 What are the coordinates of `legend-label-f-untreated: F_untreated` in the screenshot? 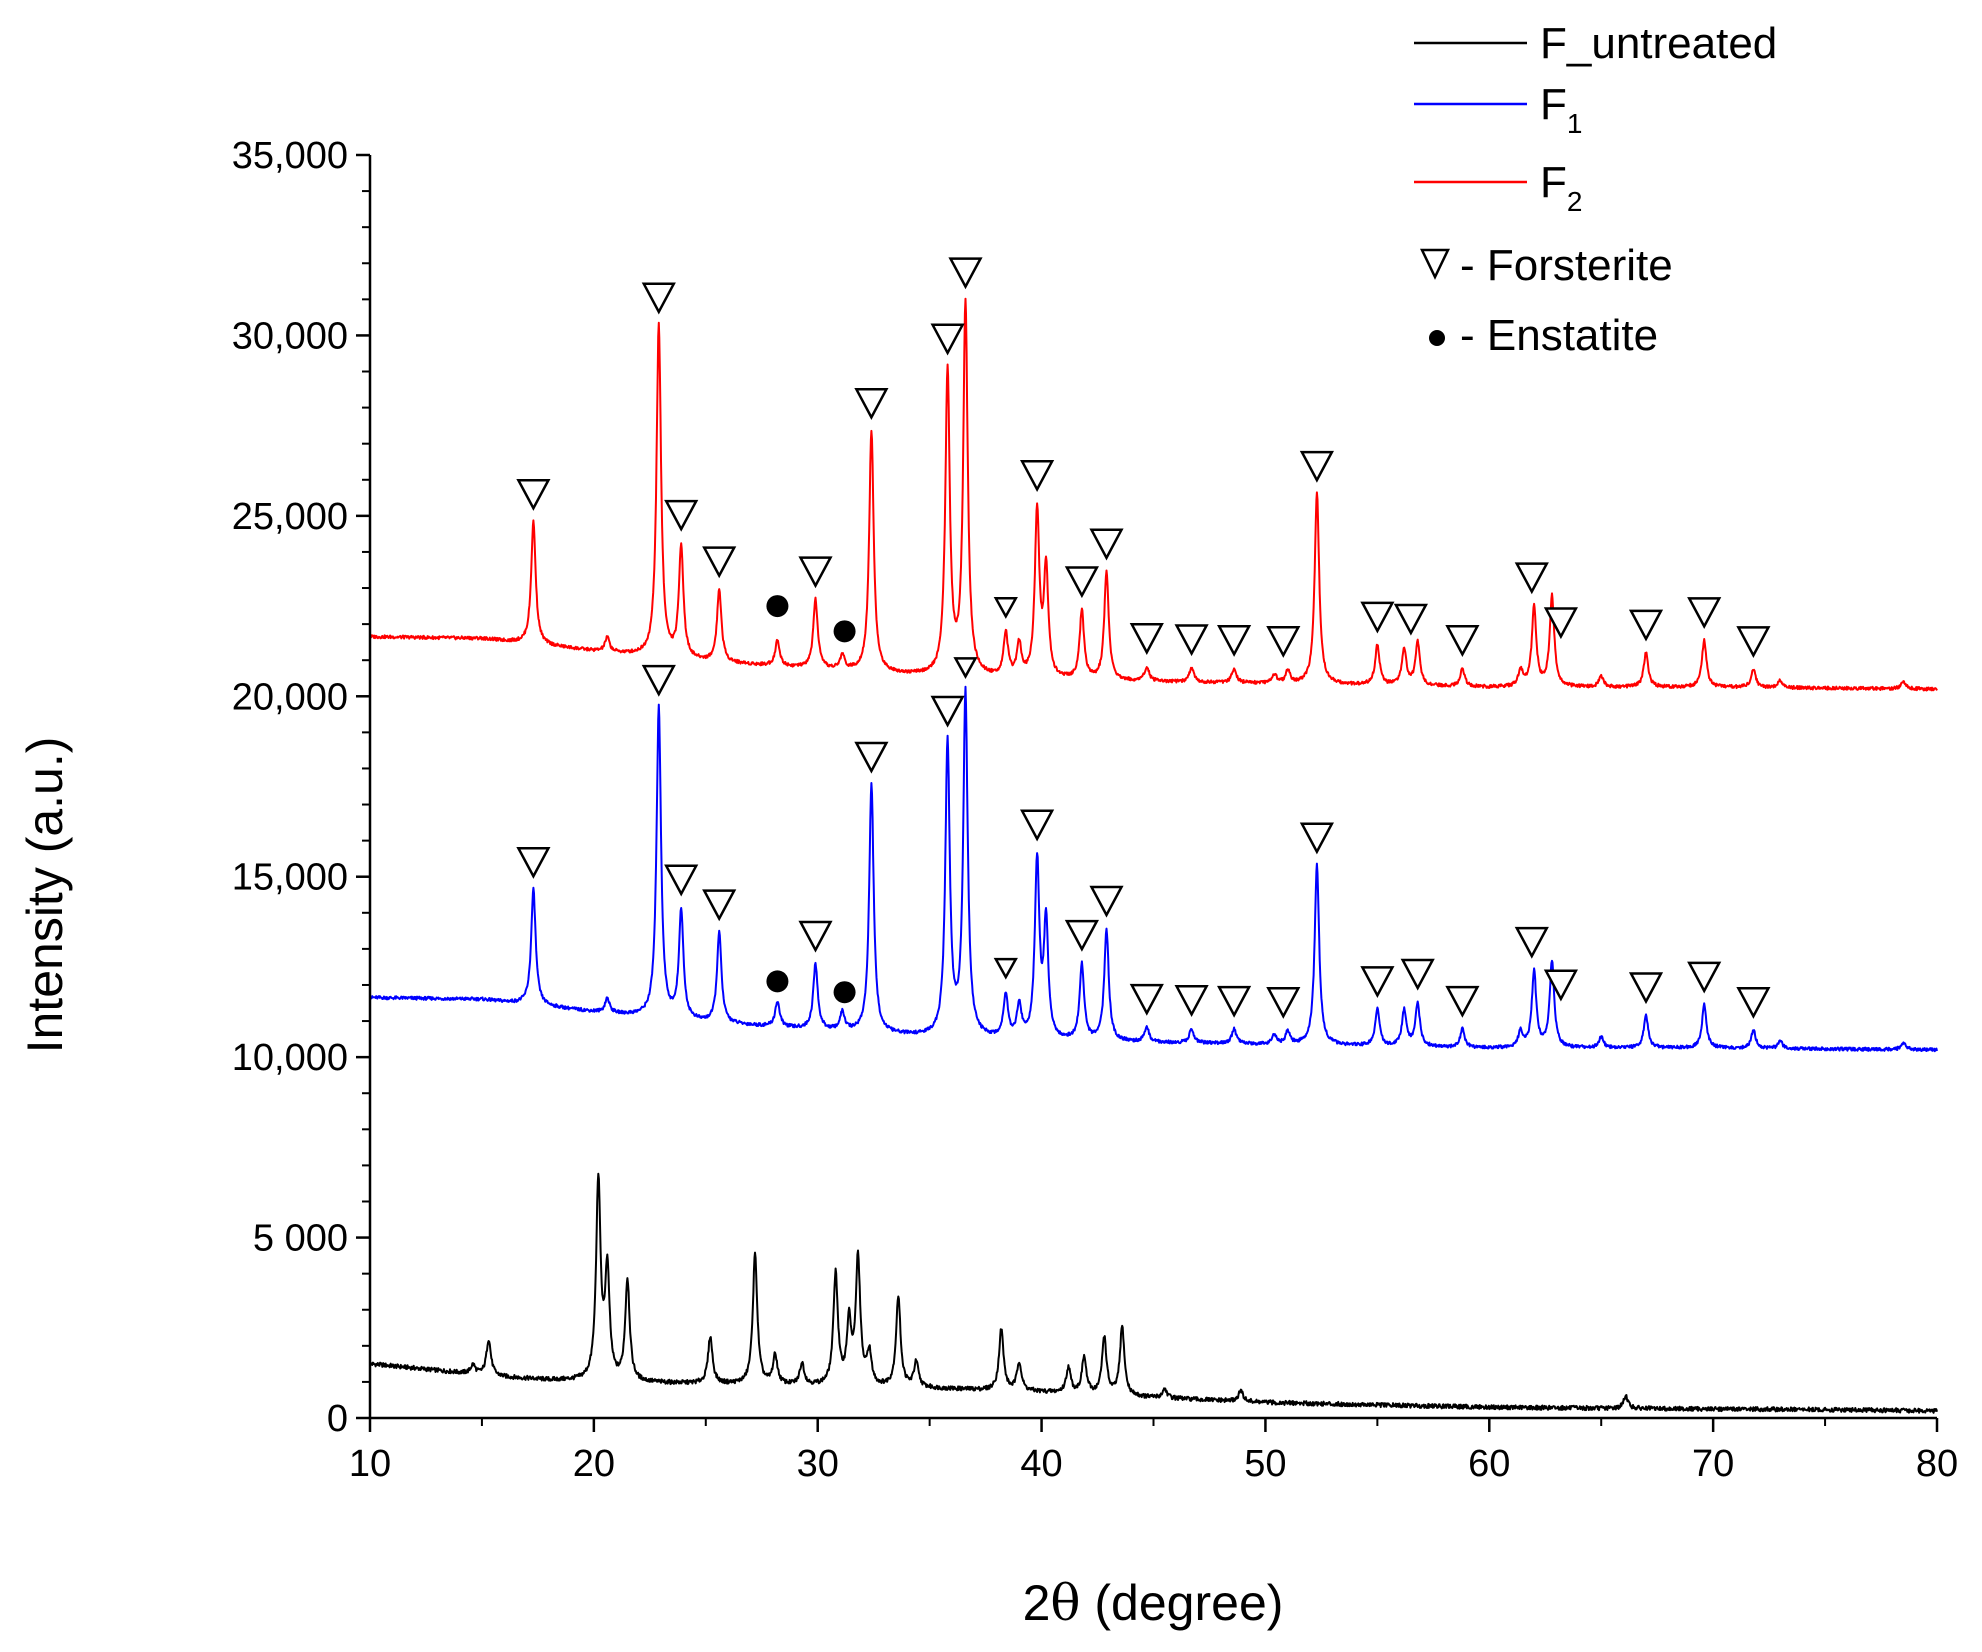 It's located at (1658, 43).